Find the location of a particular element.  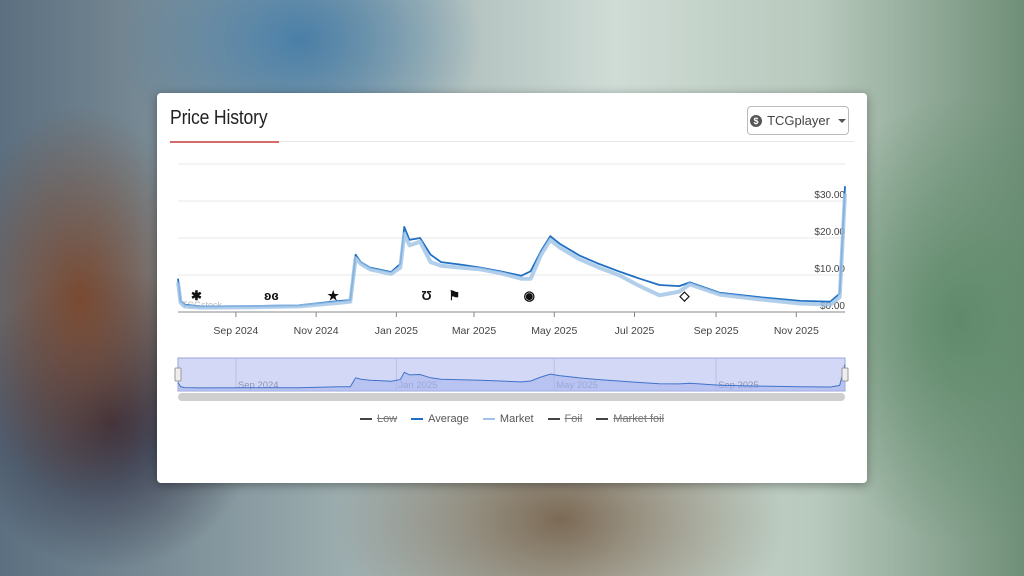

legend-item-foil: Foil is located at coordinates (565, 419).